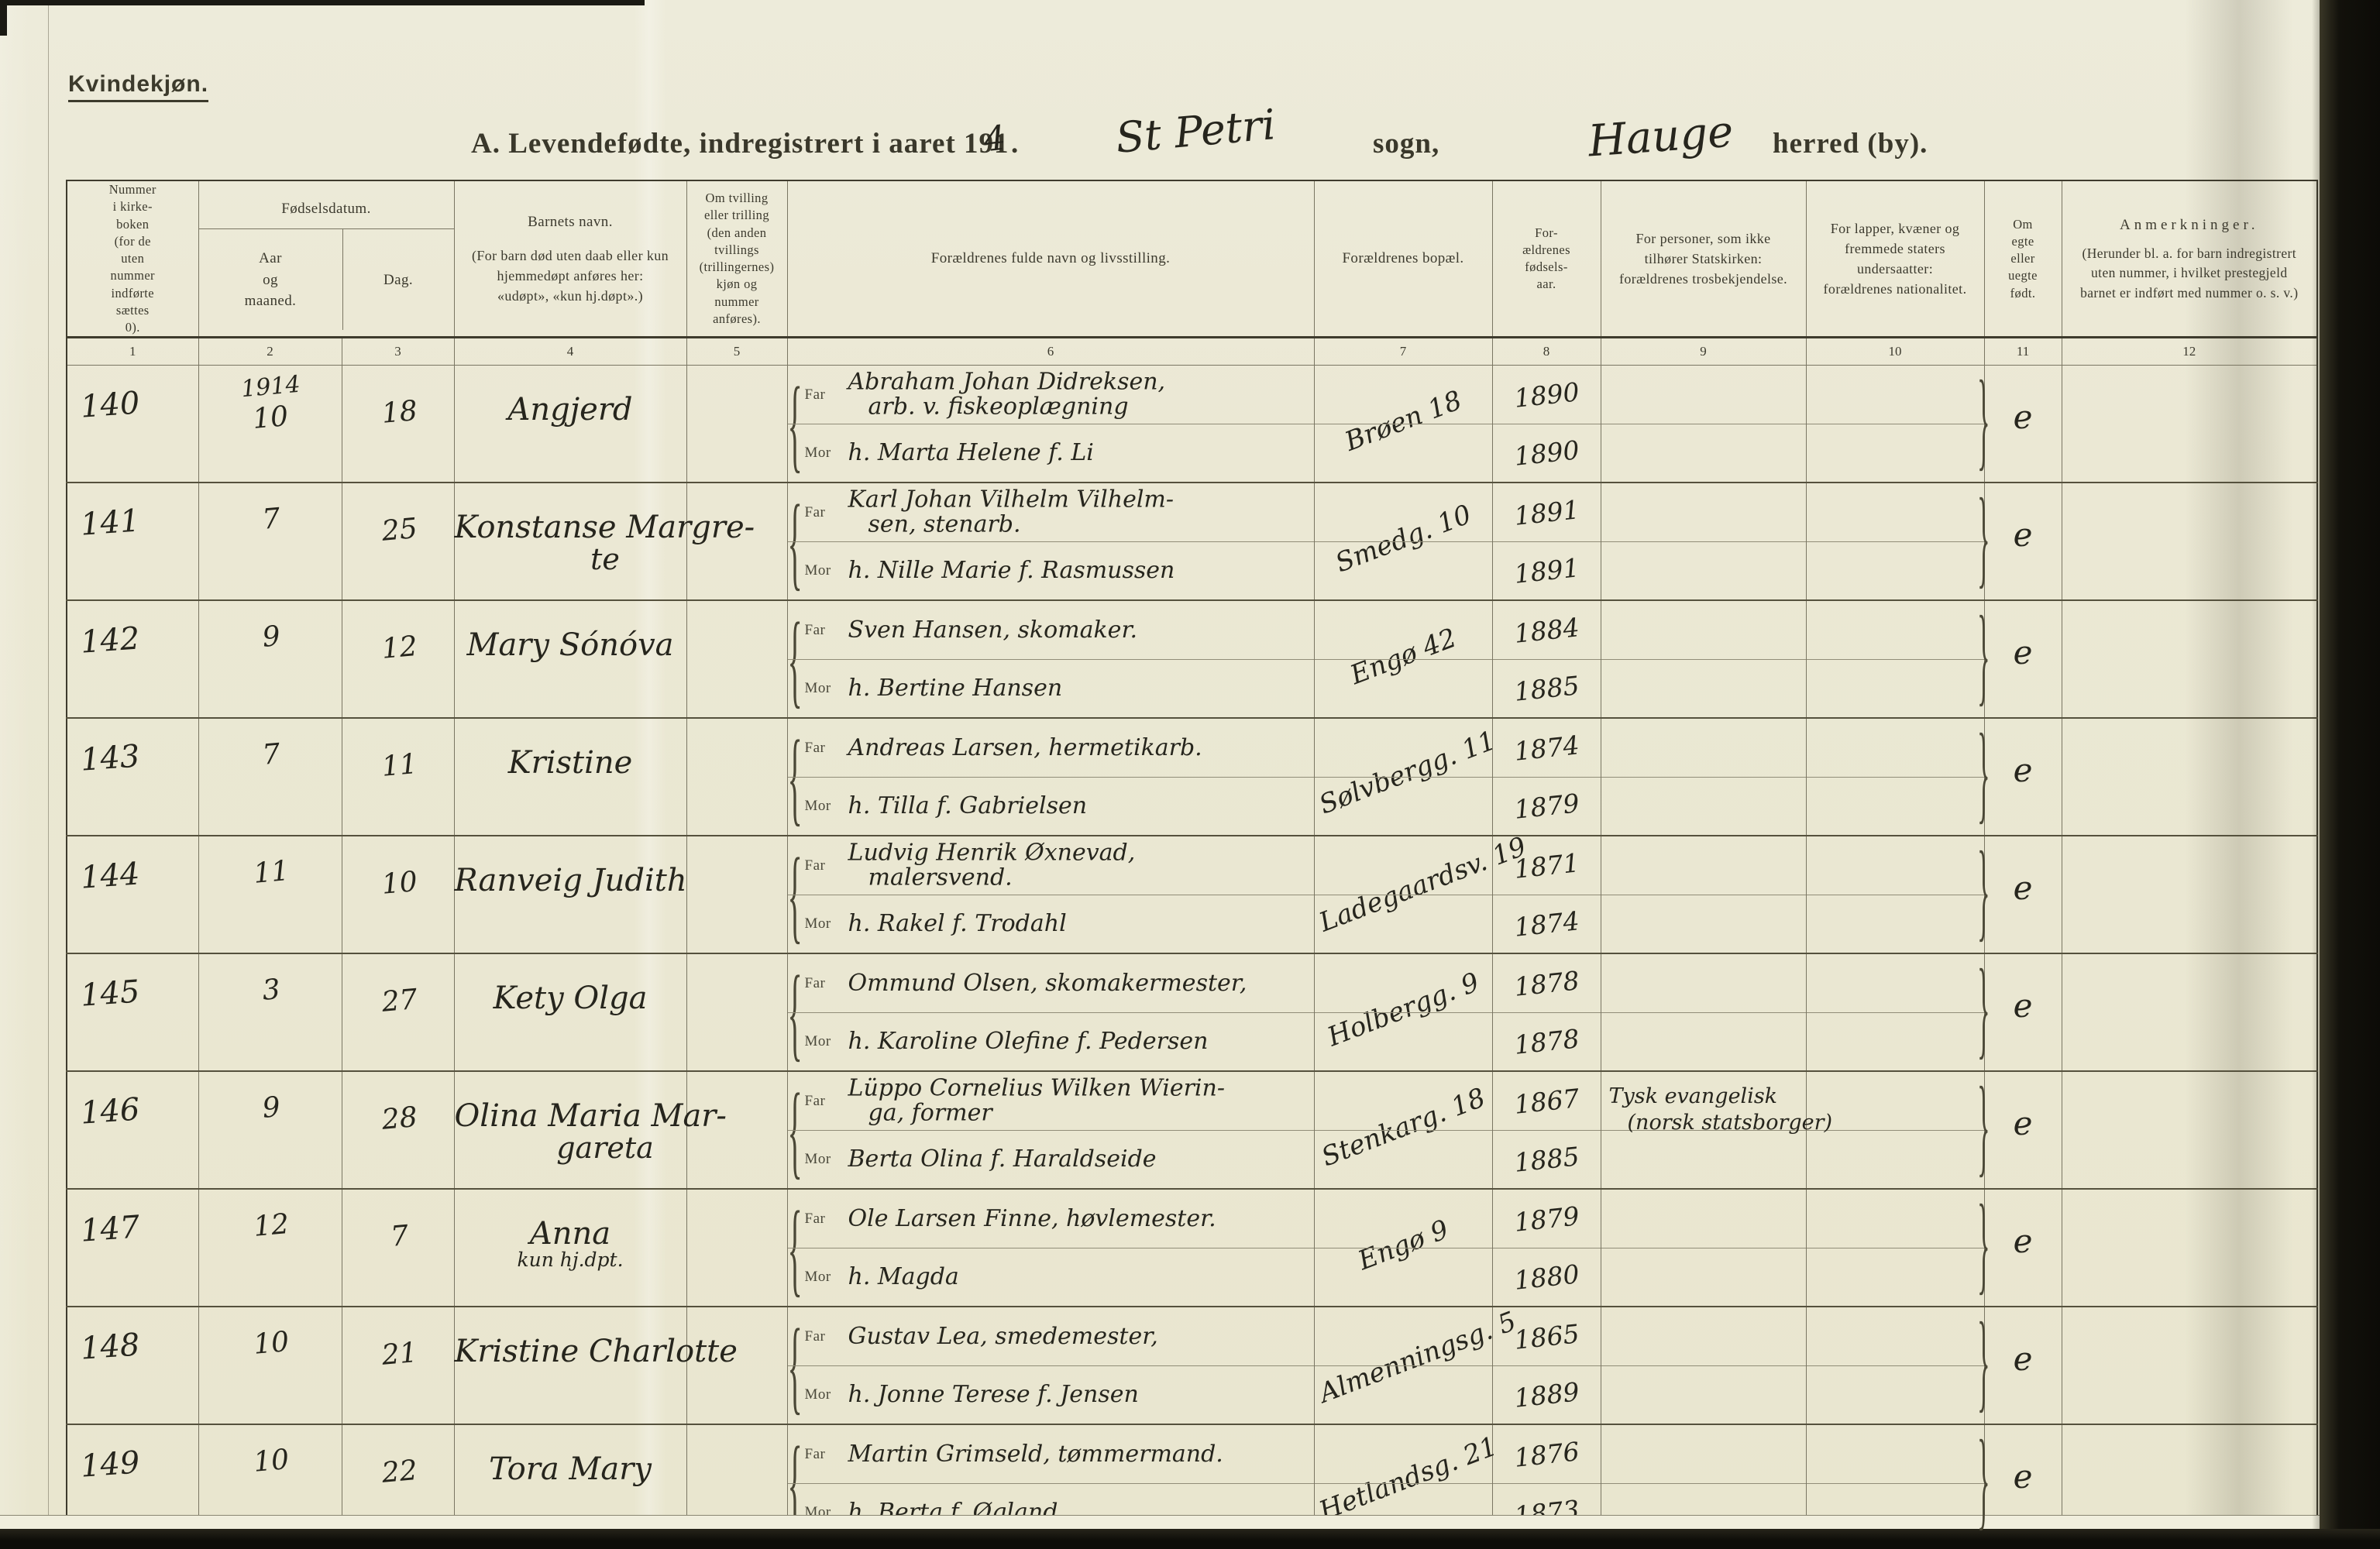 The height and width of the screenshot is (1549, 2380). I want to click on header-birth-date-title: Fødselsdatum., so click(326, 208).